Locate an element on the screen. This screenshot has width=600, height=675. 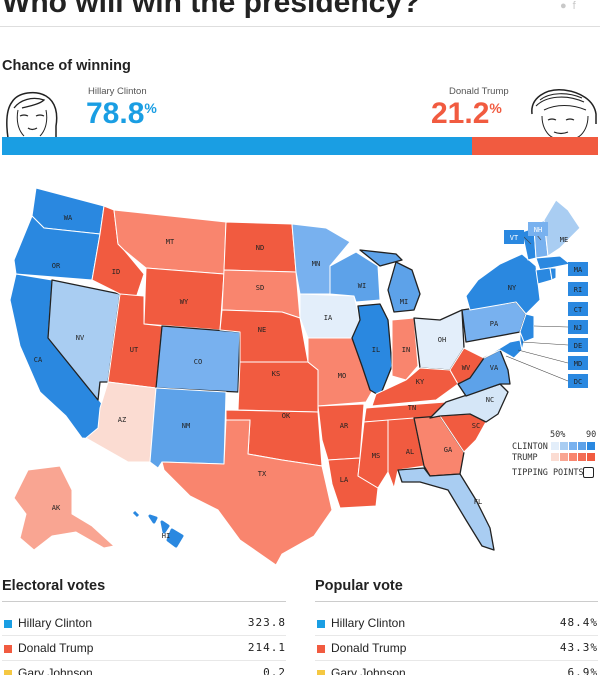
popular-row: Donald Trump 43.3% is located at coordinates (456, 649).